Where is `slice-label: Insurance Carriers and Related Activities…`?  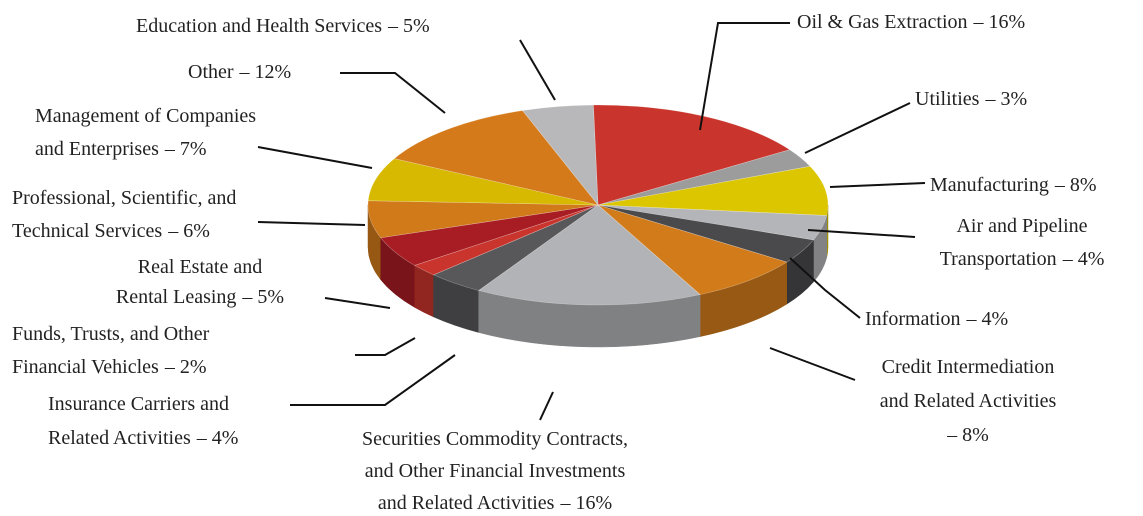
slice-label: Insurance Carriers and Related Activities… is located at coordinates (143, 421).